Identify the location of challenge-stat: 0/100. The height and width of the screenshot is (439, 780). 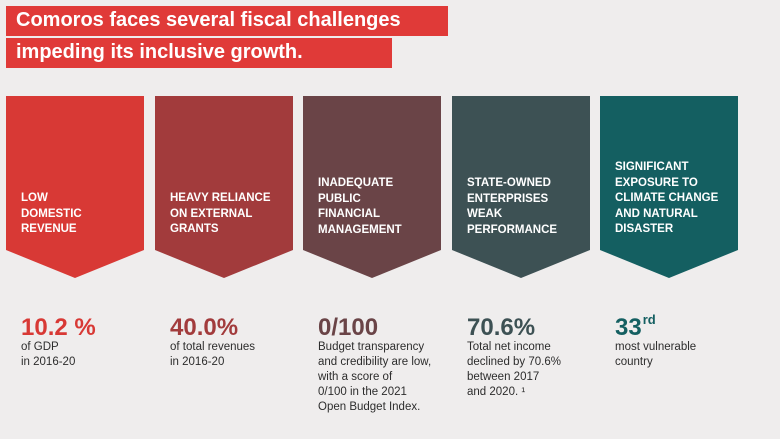
(348, 327).